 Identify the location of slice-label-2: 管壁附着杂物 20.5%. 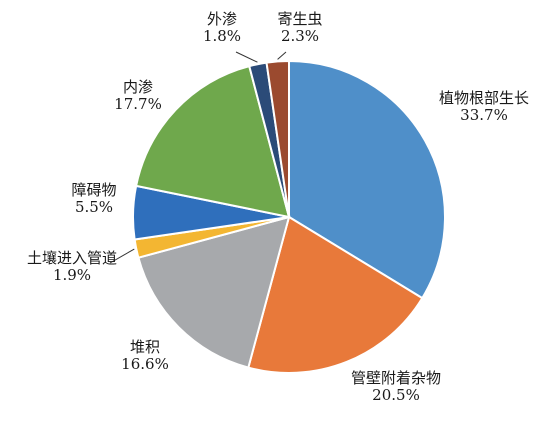
(396, 386).